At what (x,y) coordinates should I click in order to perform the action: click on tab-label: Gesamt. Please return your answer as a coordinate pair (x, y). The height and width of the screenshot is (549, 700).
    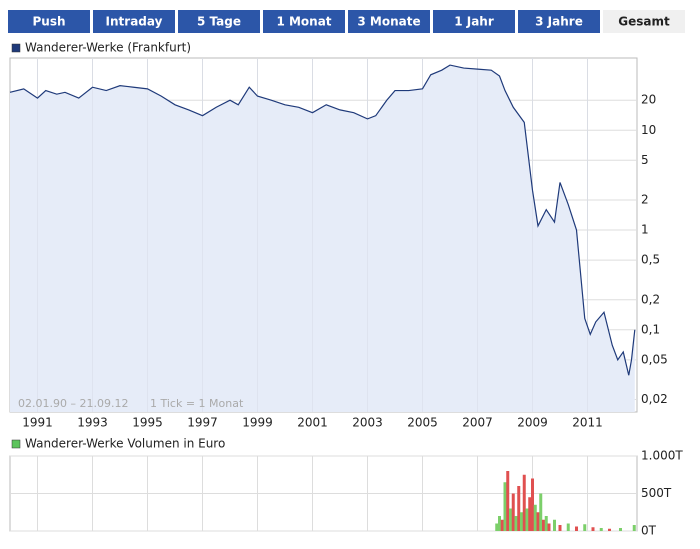
    Looking at the image, I should click on (644, 22).